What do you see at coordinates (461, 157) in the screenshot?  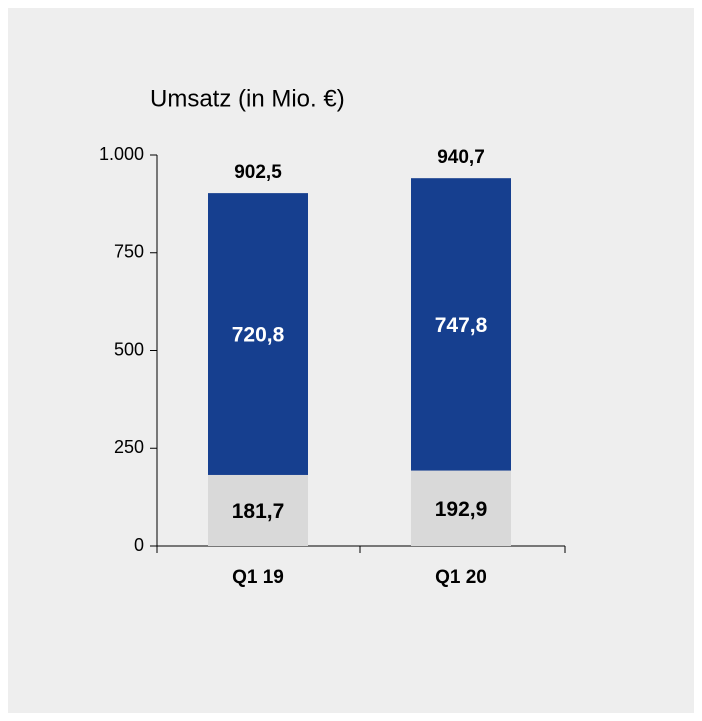 I see `total-label: 940,7` at bounding box center [461, 157].